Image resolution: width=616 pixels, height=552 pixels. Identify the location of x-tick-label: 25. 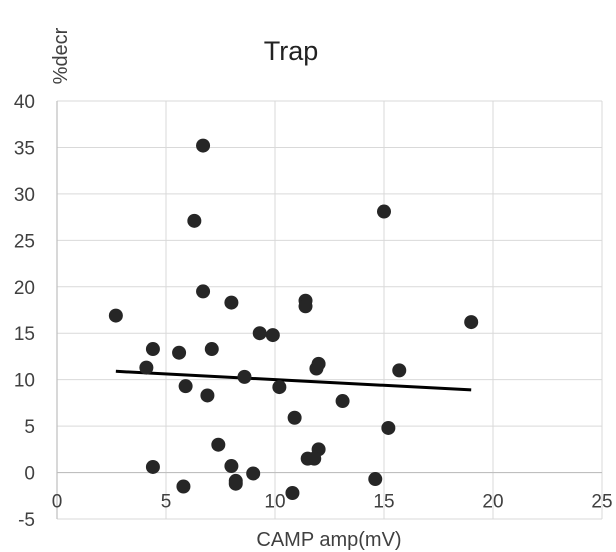
(601, 502).